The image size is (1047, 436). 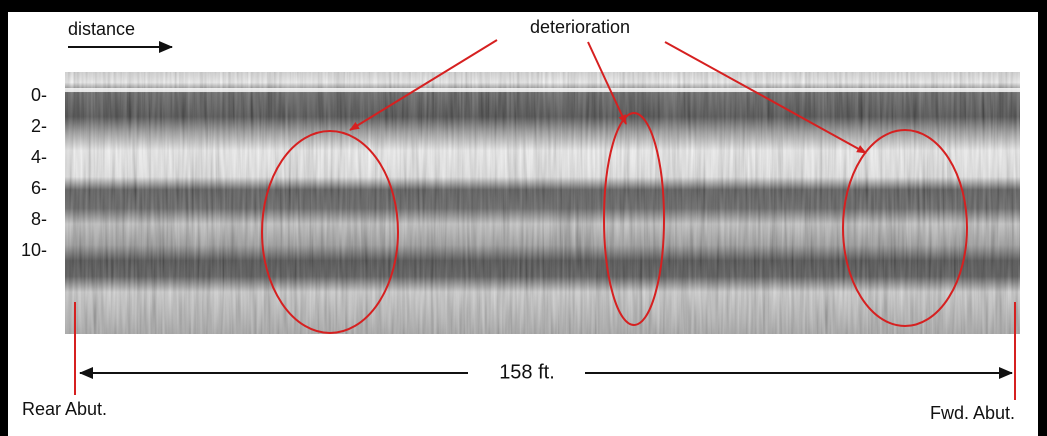 What do you see at coordinates (34, 250) in the screenshot?
I see `depth-label: 10-` at bounding box center [34, 250].